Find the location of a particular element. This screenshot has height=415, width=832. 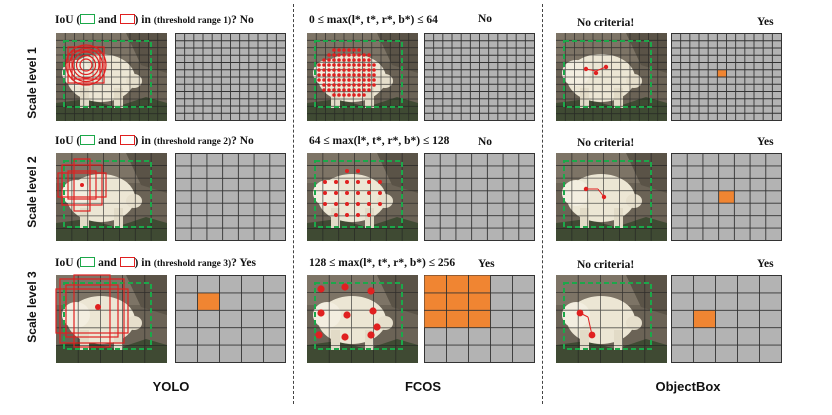

fcos-header-1: 0 ≤ max(l*, t*, r*, b*) ≤ 64 is located at coordinates (373, 20).